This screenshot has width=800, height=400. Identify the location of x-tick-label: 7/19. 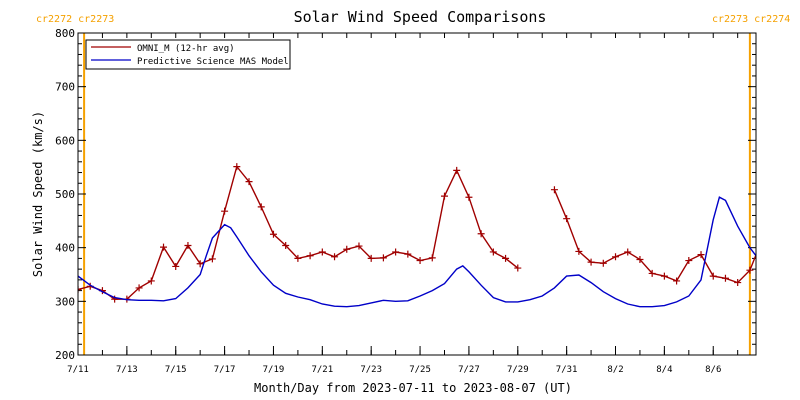
(274, 370).